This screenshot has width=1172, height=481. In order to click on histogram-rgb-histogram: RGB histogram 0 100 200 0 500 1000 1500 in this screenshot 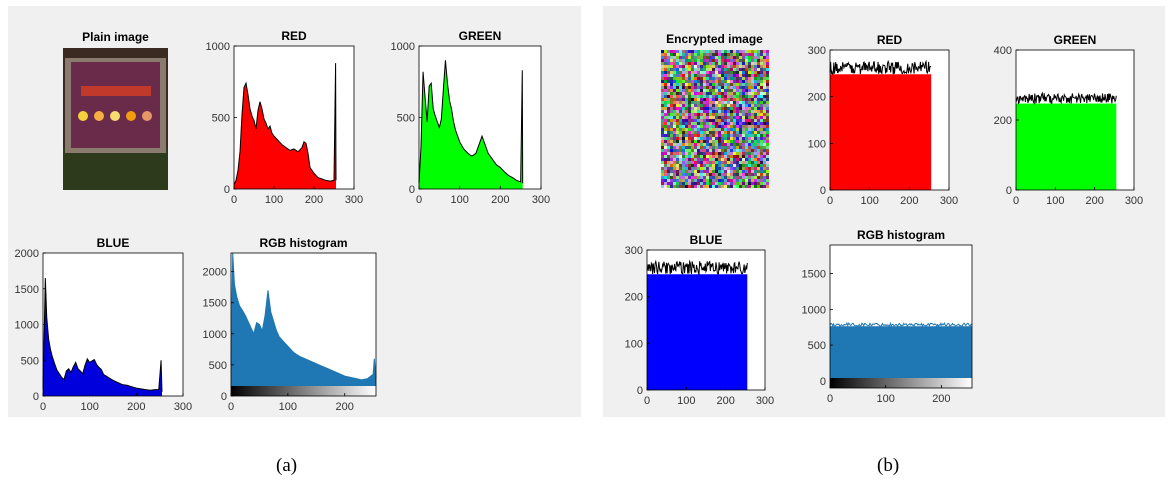, I will do `click(887, 316)`.